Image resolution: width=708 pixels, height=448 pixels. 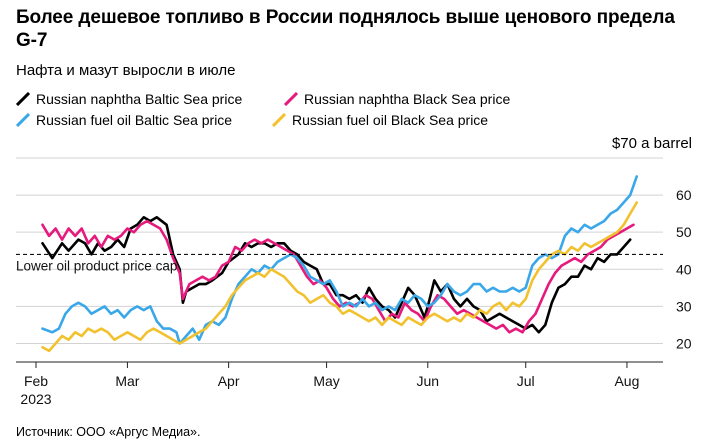 I want to click on y-tick-label: 40, so click(x=684, y=269).